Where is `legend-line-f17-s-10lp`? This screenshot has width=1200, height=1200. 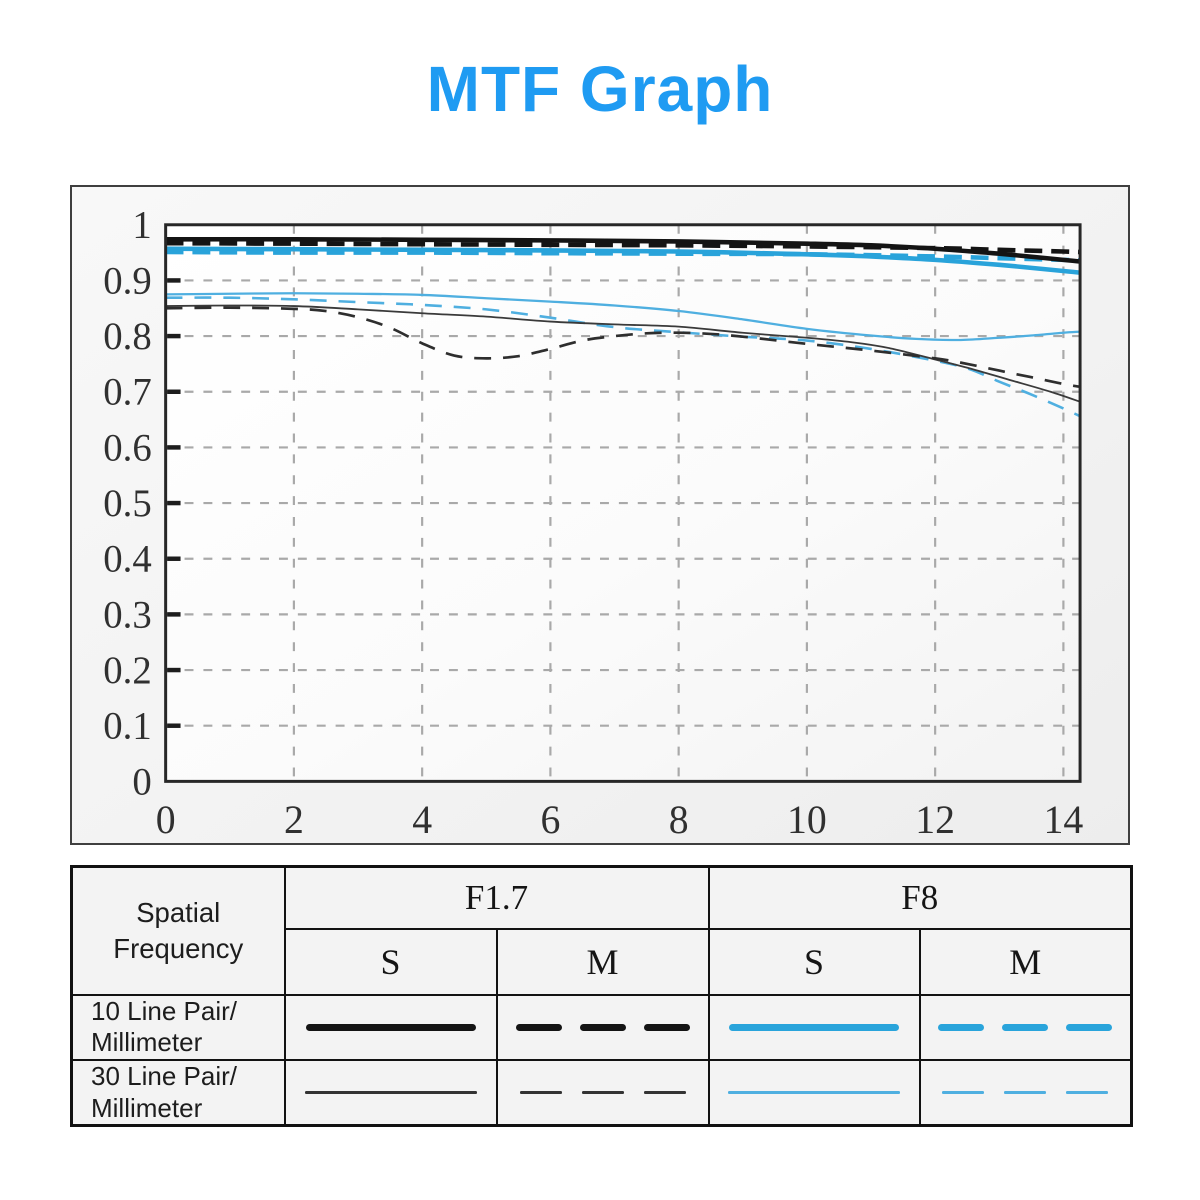 legend-line-f17-s-10lp is located at coordinates (391, 1027).